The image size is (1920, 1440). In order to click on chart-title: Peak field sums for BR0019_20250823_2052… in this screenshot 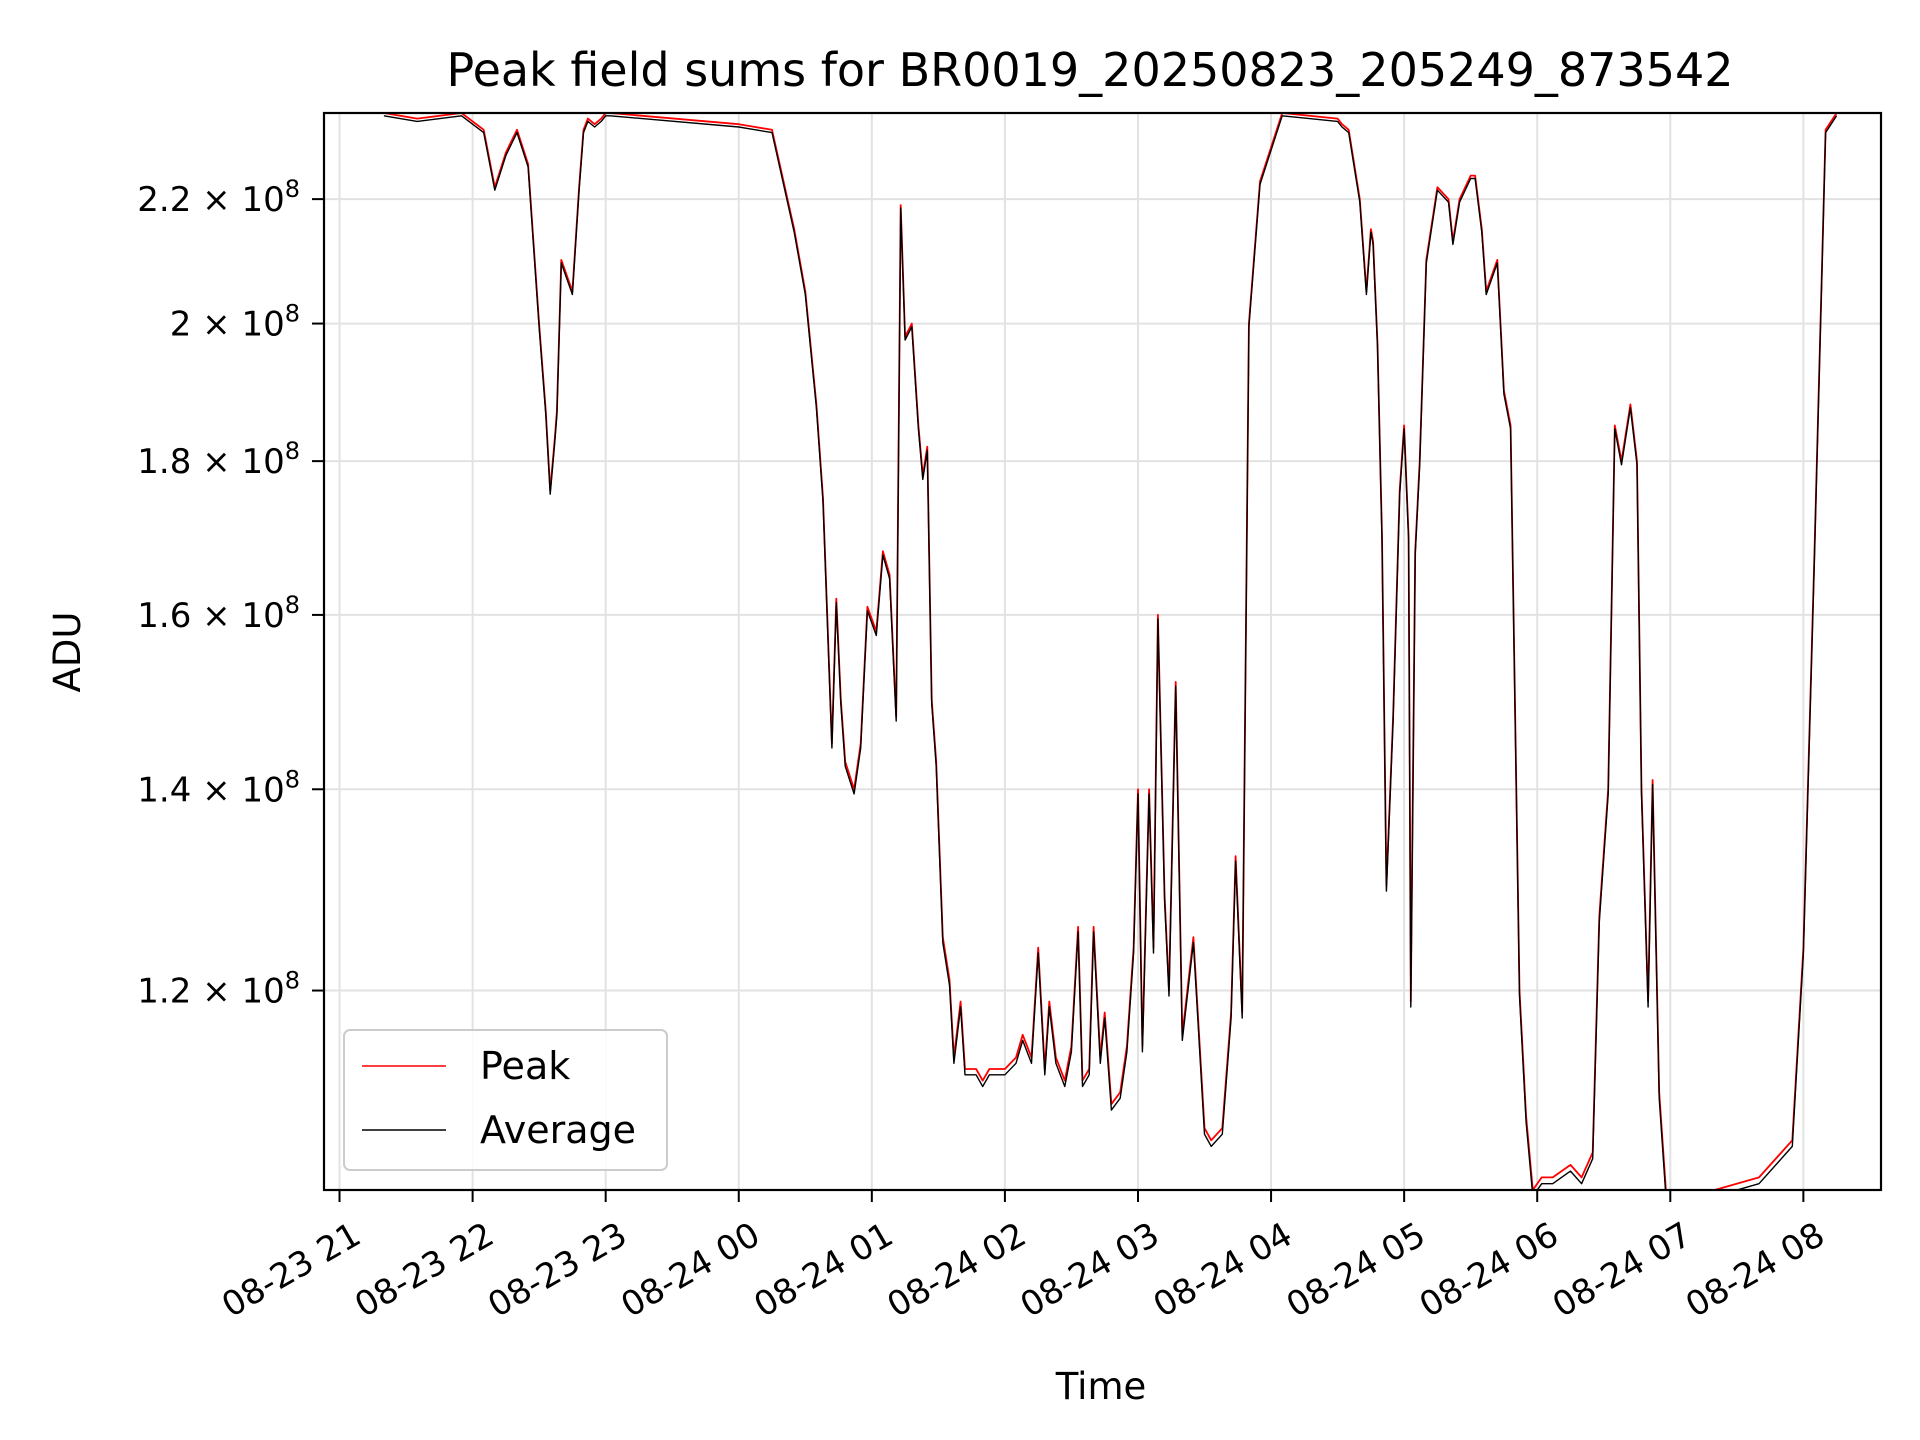, I will do `click(1089, 70)`.